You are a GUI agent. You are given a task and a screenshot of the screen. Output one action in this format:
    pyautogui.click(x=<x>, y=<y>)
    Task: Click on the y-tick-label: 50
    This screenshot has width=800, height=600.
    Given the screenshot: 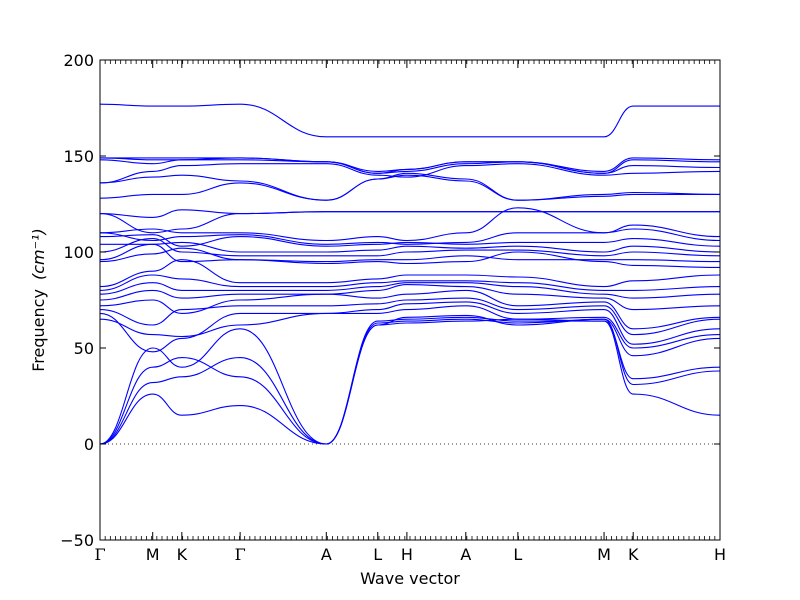 What is the action you would take?
    pyautogui.click(x=84, y=348)
    